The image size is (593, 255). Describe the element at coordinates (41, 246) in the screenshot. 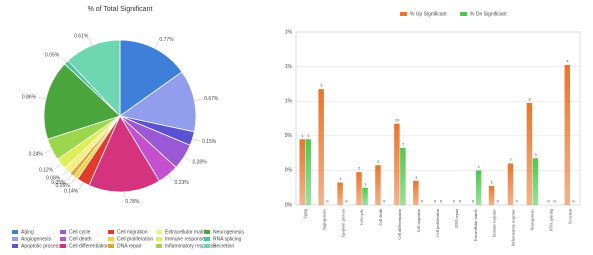

I see `legend-label: Apoptotic process` at that location.